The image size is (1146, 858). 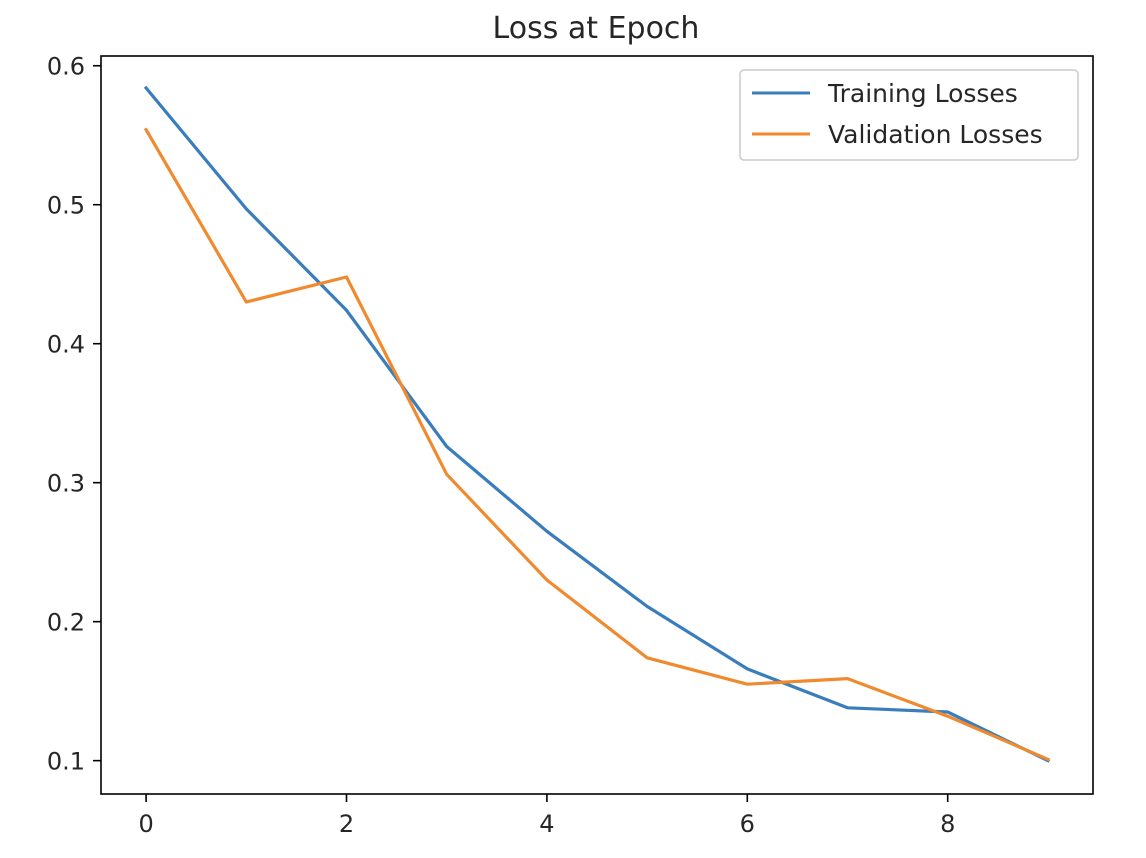 What do you see at coordinates (935, 134) in the screenshot?
I see `legend-label-validation: Validation Losses` at bounding box center [935, 134].